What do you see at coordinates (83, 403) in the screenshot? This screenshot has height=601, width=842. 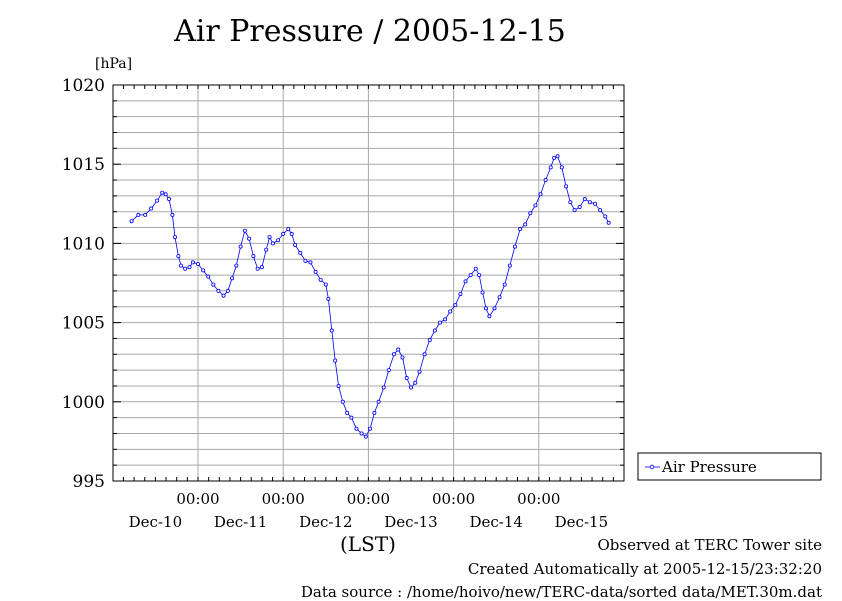 I see `y-tick-label: 1000` at bounding box center [83, 403].